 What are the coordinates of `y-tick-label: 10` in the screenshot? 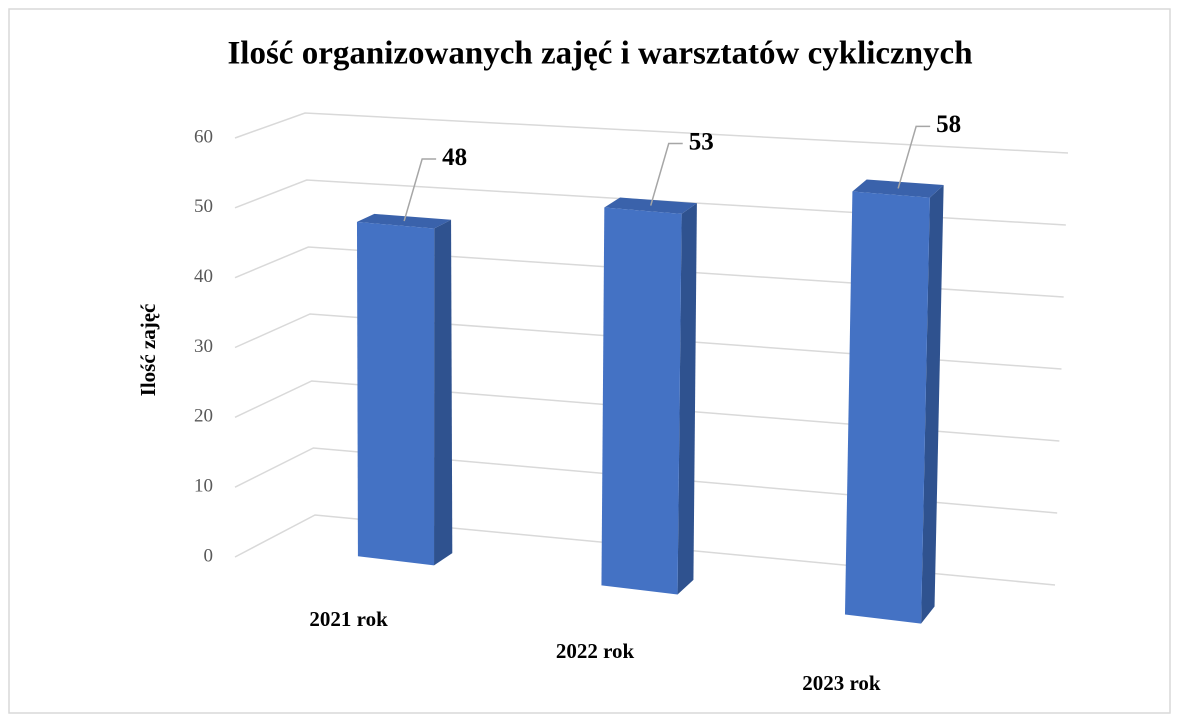 It's located at (203, 486).